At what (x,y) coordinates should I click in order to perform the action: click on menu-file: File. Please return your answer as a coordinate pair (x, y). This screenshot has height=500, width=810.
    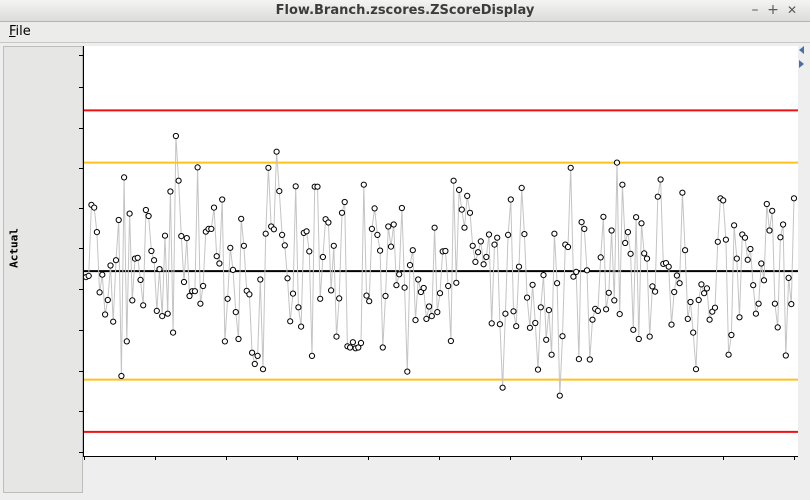
    Looking at the image, I should click on (20, 31).